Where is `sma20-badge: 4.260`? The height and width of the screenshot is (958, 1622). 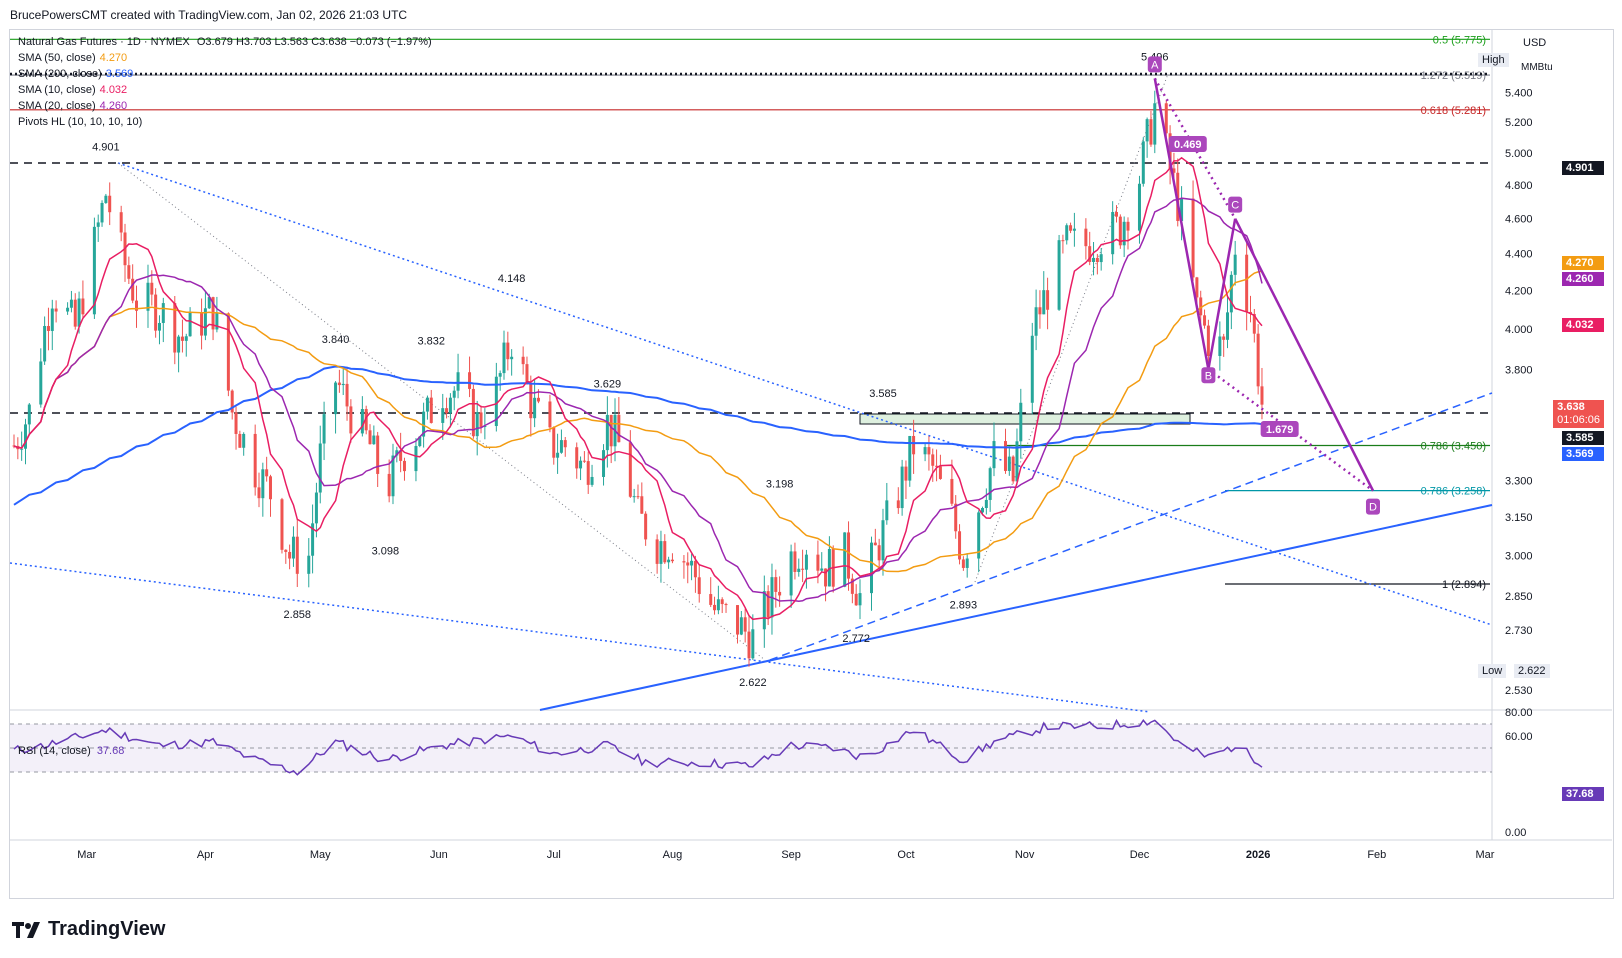 sma20-badge: 4.260 is located at coordinates (1583, 279).